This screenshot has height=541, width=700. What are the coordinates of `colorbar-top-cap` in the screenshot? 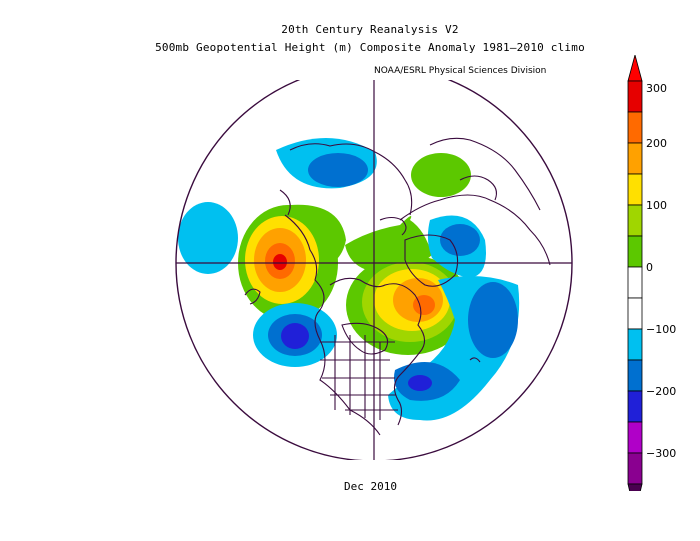 It's located at (635, 68).